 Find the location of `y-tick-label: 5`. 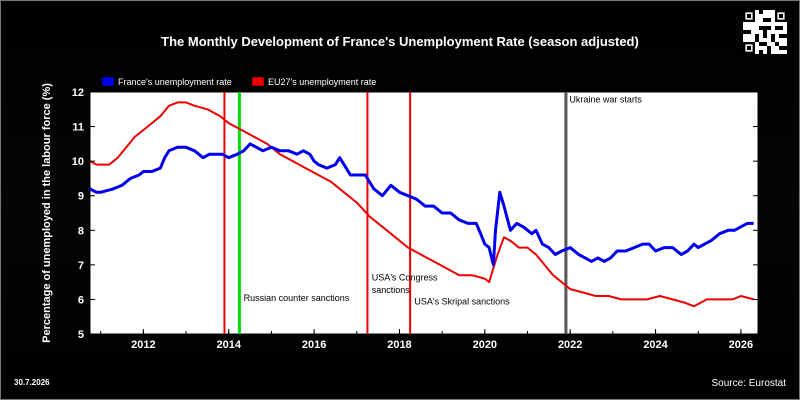

y-tick-label: 5 is located at coordinates (81, 335).